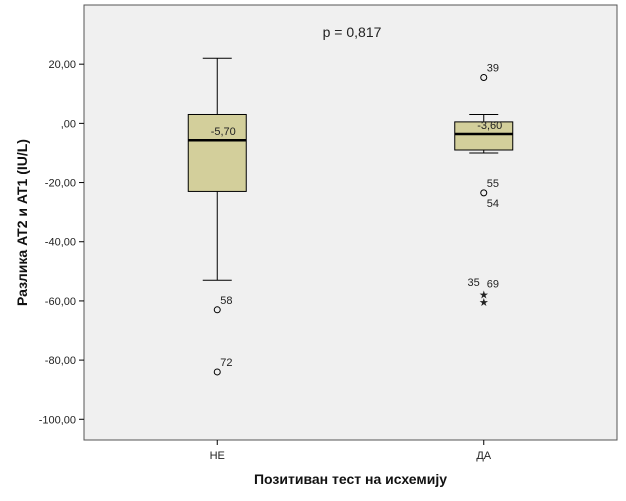 The height and width of the screenshot is (501, 626). I want to click on outlier-label: 69, so click(493, 285).